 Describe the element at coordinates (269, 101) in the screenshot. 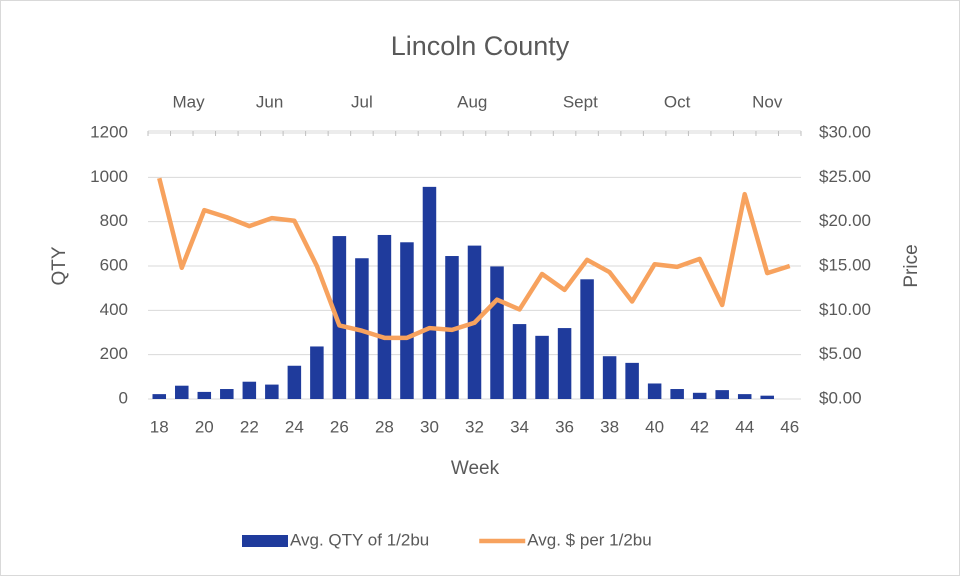

I see `month-label: Jun` at that location.